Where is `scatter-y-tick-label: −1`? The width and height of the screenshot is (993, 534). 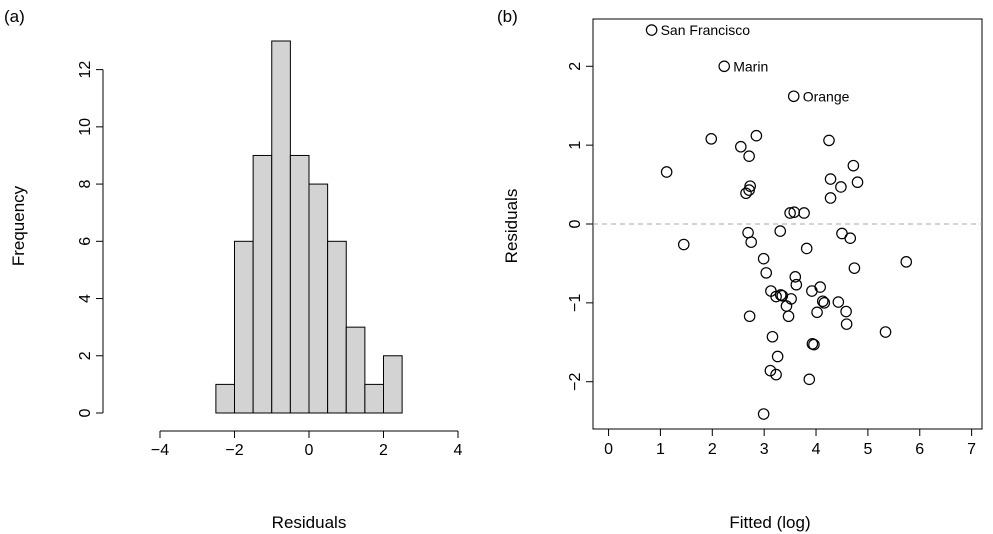 scatter-y-tick-label: −1 is located at coordinates (575, 303).